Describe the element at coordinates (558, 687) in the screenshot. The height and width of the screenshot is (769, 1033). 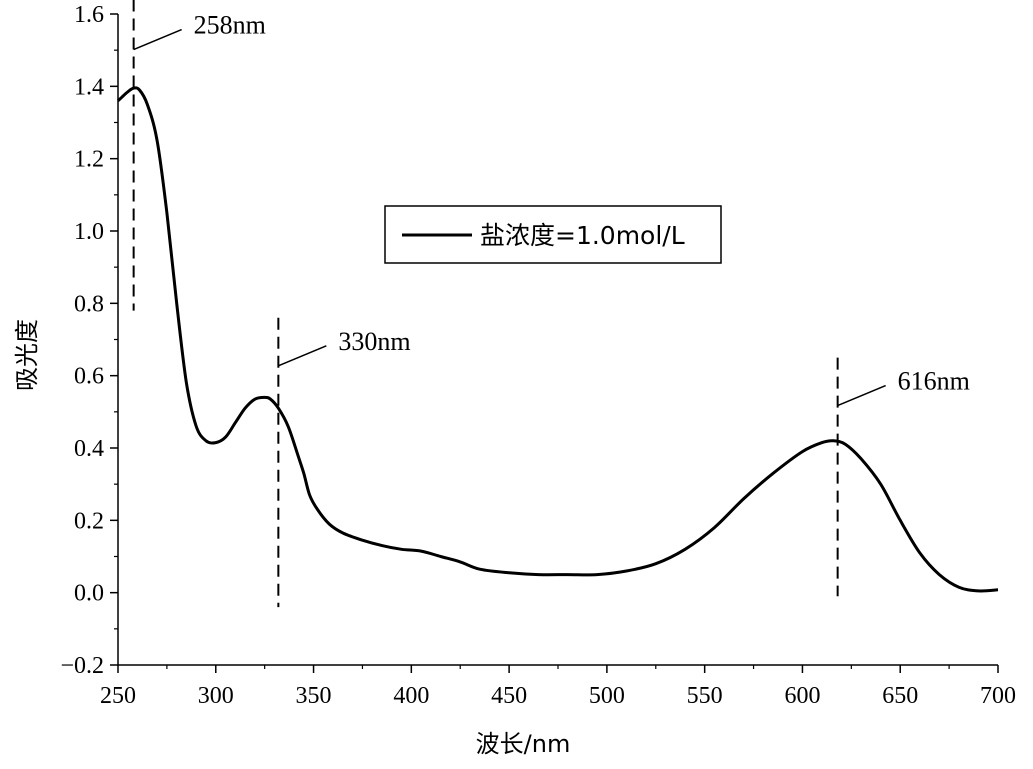
I see `x-axis-ticks: 250 300 350 400 450 500 550 600 650 700` at that location.